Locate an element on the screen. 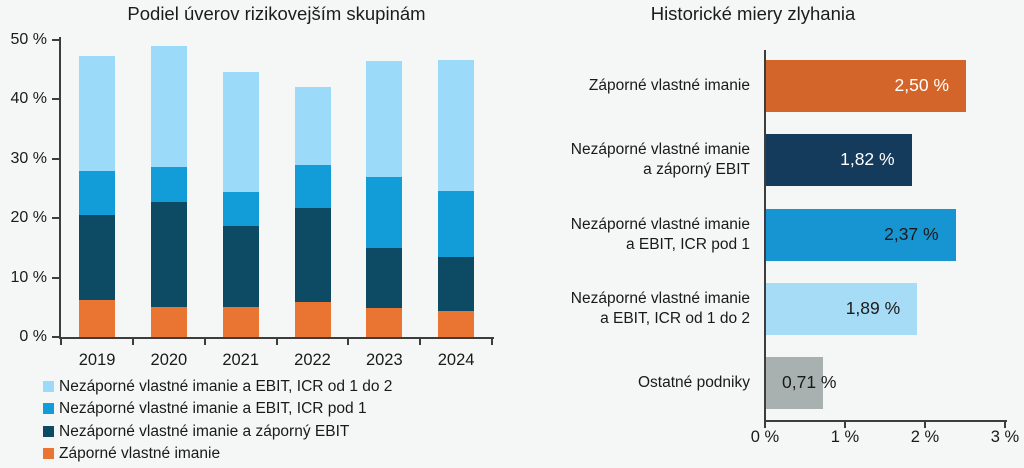  legend-item: Nezáporné vlastné imanie a záporný EBIT is located at coordinates (275, 432).